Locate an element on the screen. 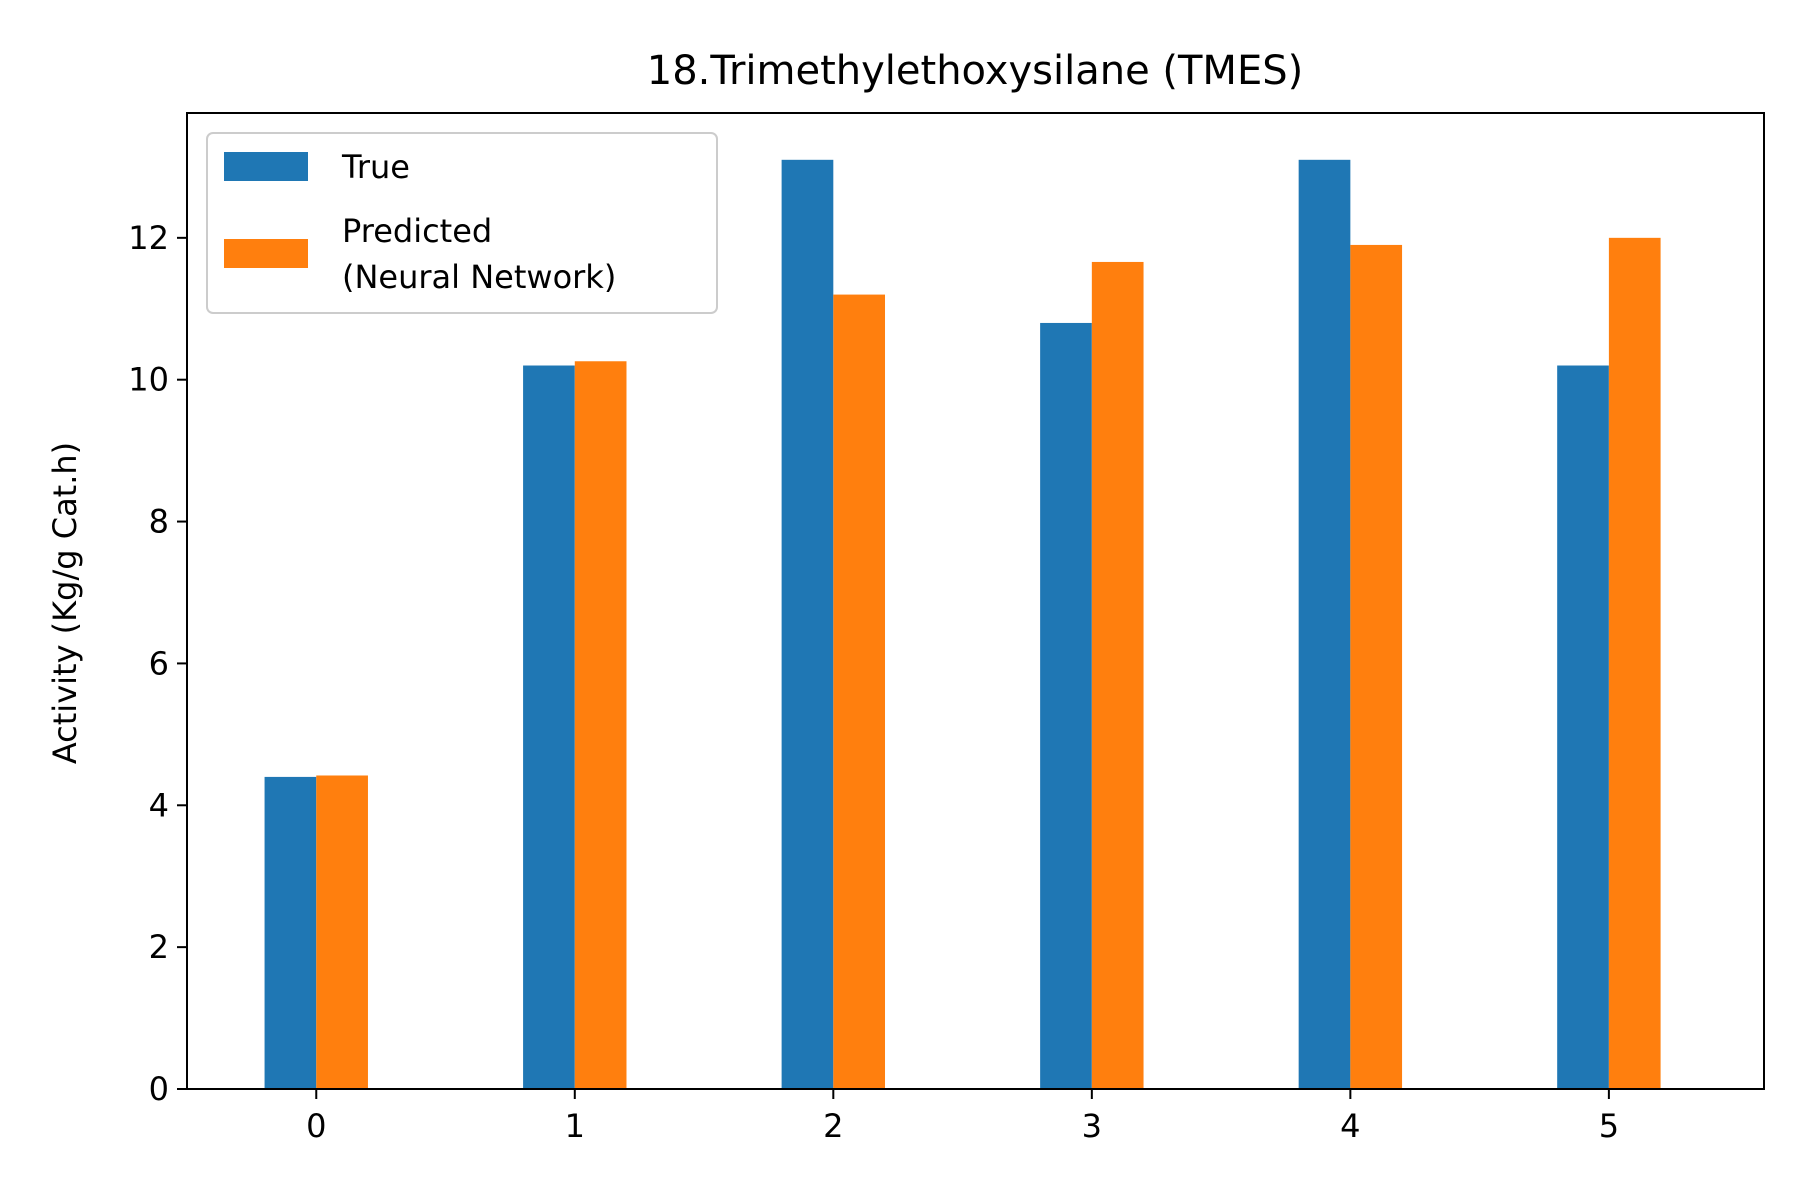 This screenshot has height=1204, width=1800. chart-title: 18.Trimethylethoxysilane (TMES) is located at coordinates (975, 71).